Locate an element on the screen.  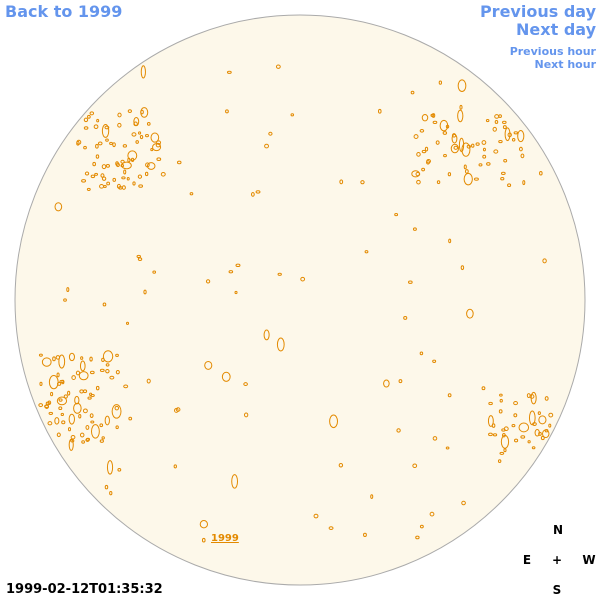
year-link: 1999 is located at coordinates (225, 538).